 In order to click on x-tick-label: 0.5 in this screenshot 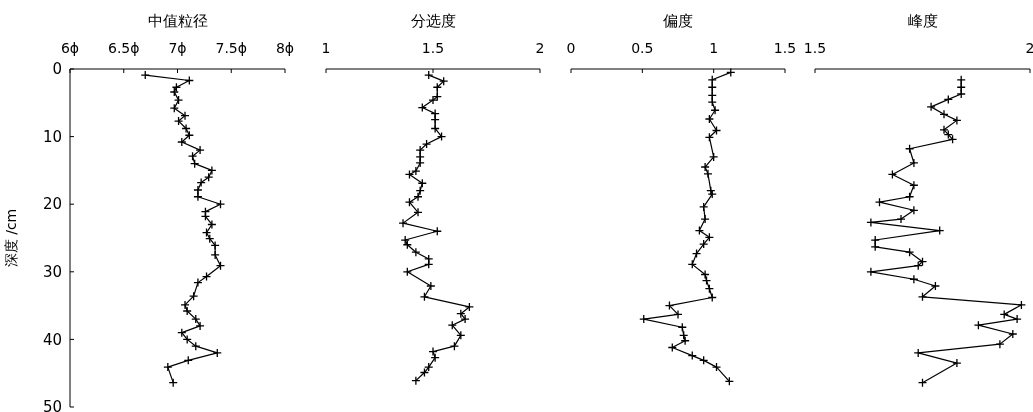, I will do `click(642, 48)`.